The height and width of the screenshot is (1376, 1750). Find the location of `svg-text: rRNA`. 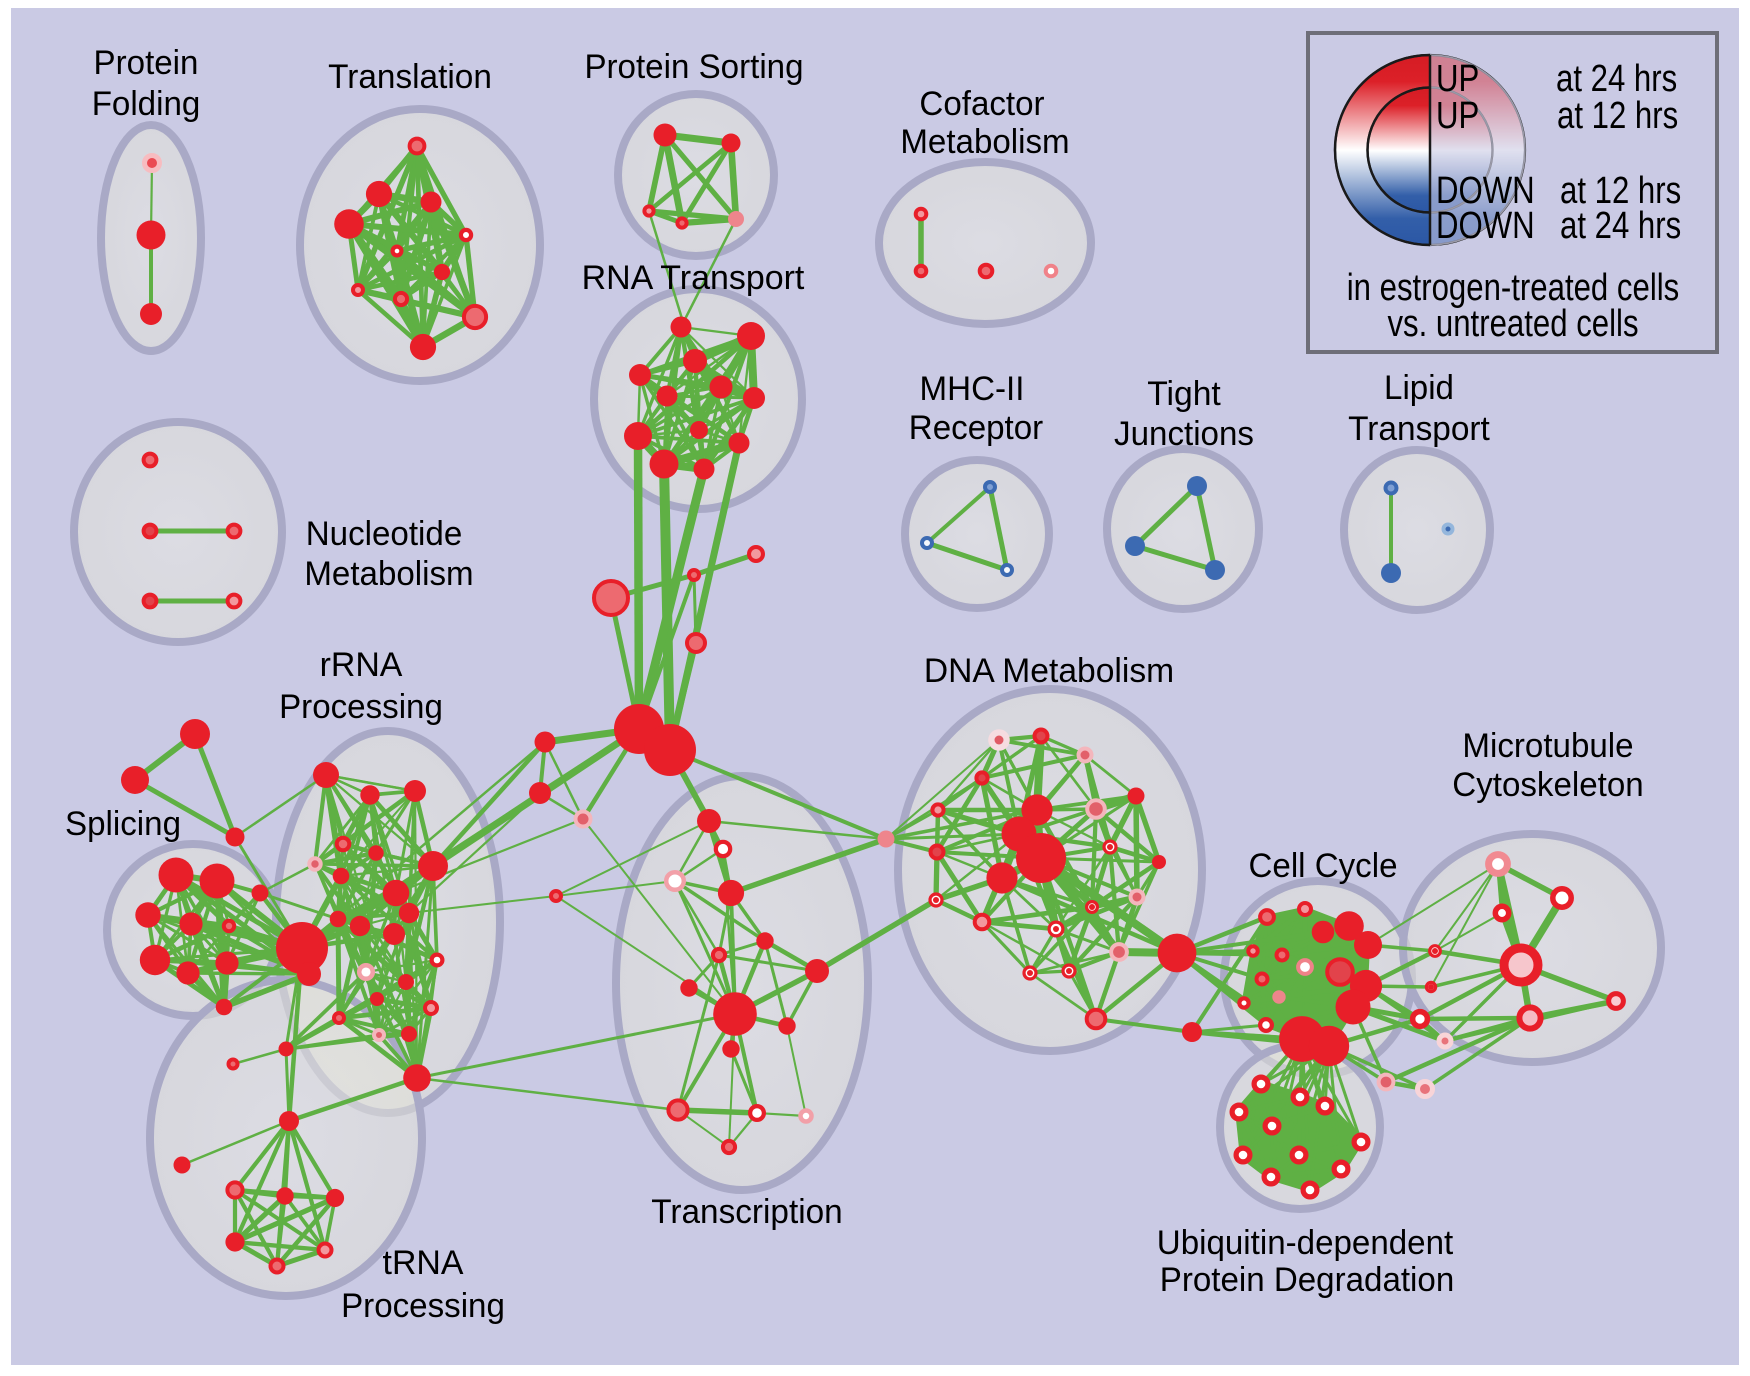

svg-text: rRNA is located at coordinates (361, 665).